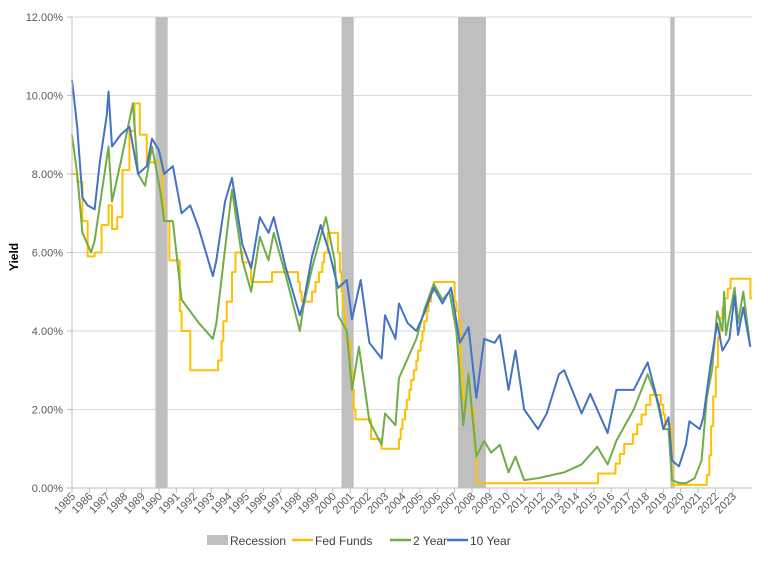  What do you see at coordinates (14, 257) in the screenshot?
I see `y-axis-title: Yield` at bounding box center [14, 257].